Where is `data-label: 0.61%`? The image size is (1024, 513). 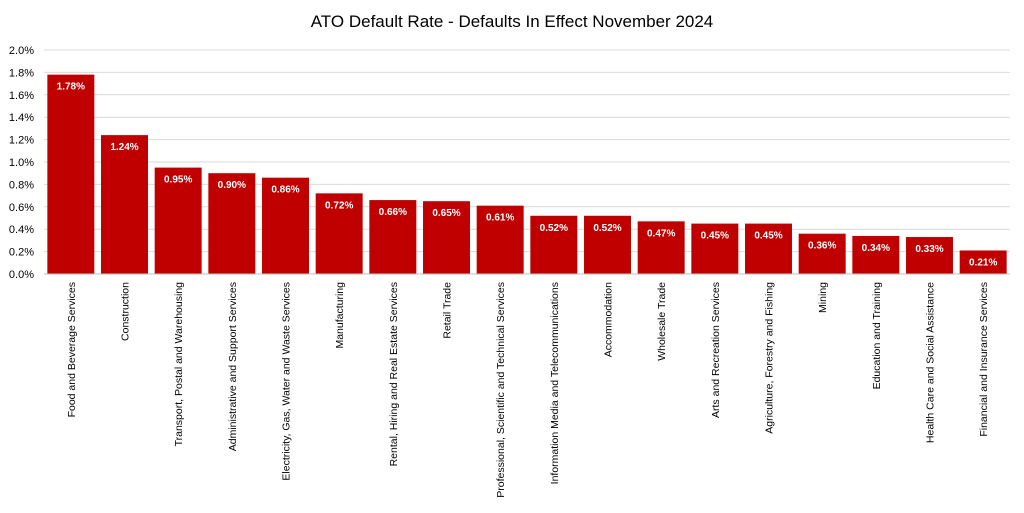 data-label: 0.61% is located at coordinates (500, 218).